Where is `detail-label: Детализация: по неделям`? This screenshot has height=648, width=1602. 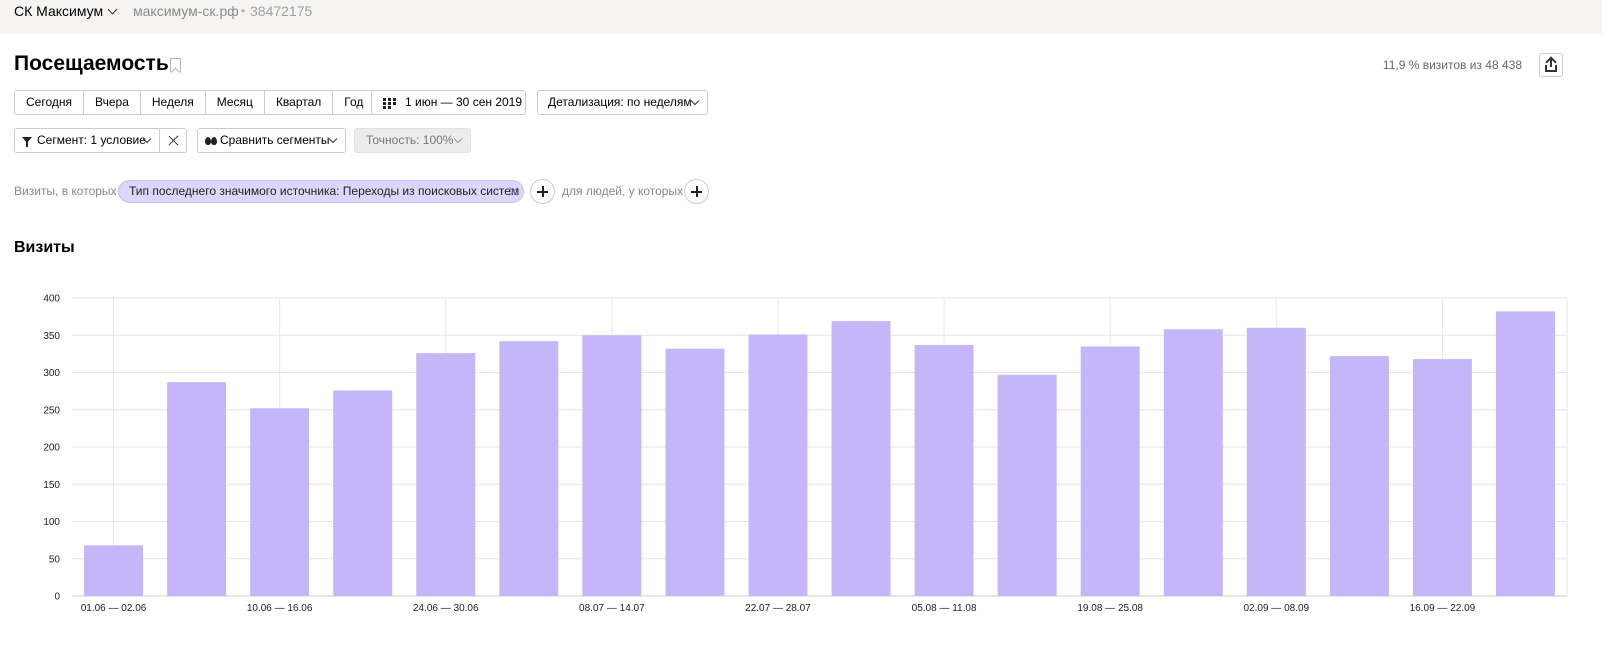
detail-label: Детализация: по неделям is located at coordinates (620, 102).